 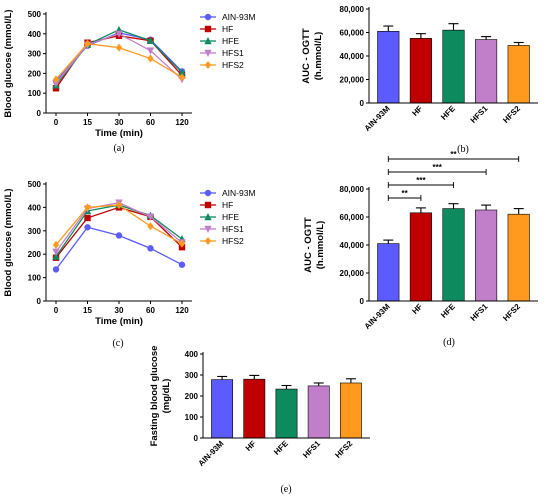 What do you see at coordinates (233, 241) in the screenshot?
I see `legend-label: HFS2` at bounding box center [233, 241].